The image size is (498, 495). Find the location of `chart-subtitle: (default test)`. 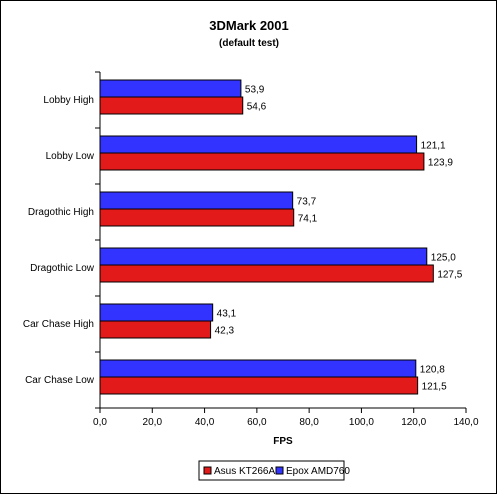

chart-subtitle: (default test) is located at coordinates (249, 43).